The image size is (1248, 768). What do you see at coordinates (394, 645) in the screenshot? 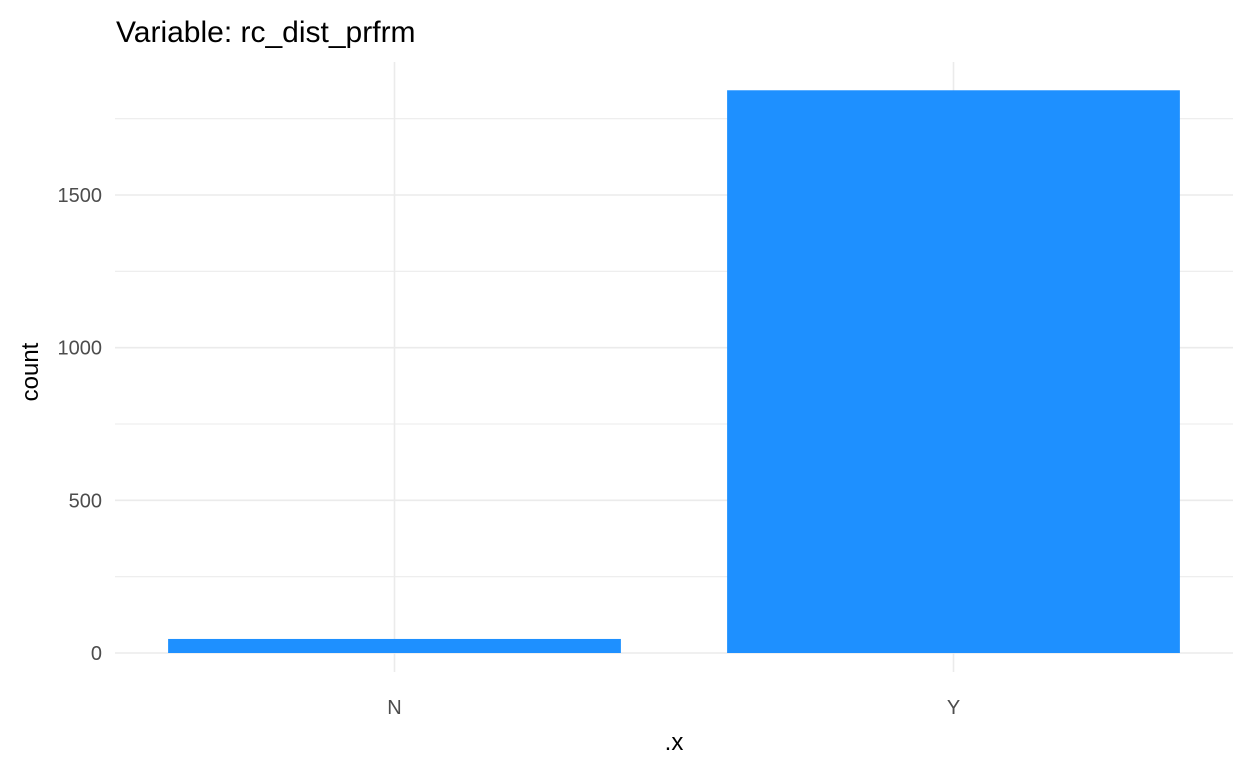
I see `bar-N` at bounding box center [394, 645].